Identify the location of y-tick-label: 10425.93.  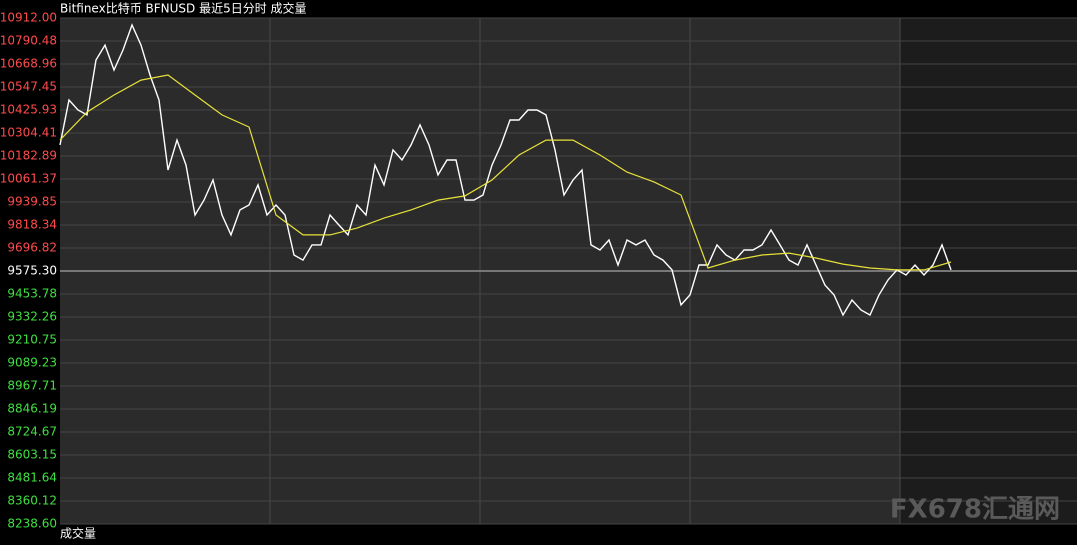
(28, 109).